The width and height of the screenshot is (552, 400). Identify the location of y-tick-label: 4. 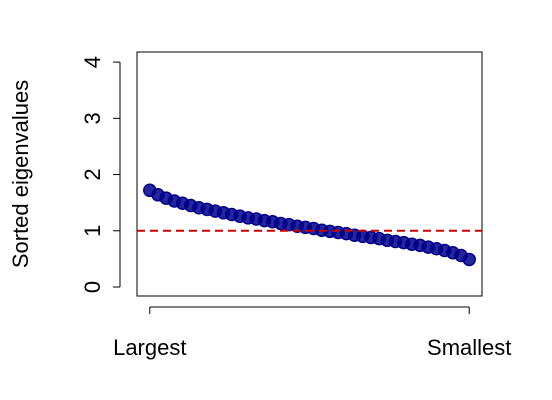
(92, 62).